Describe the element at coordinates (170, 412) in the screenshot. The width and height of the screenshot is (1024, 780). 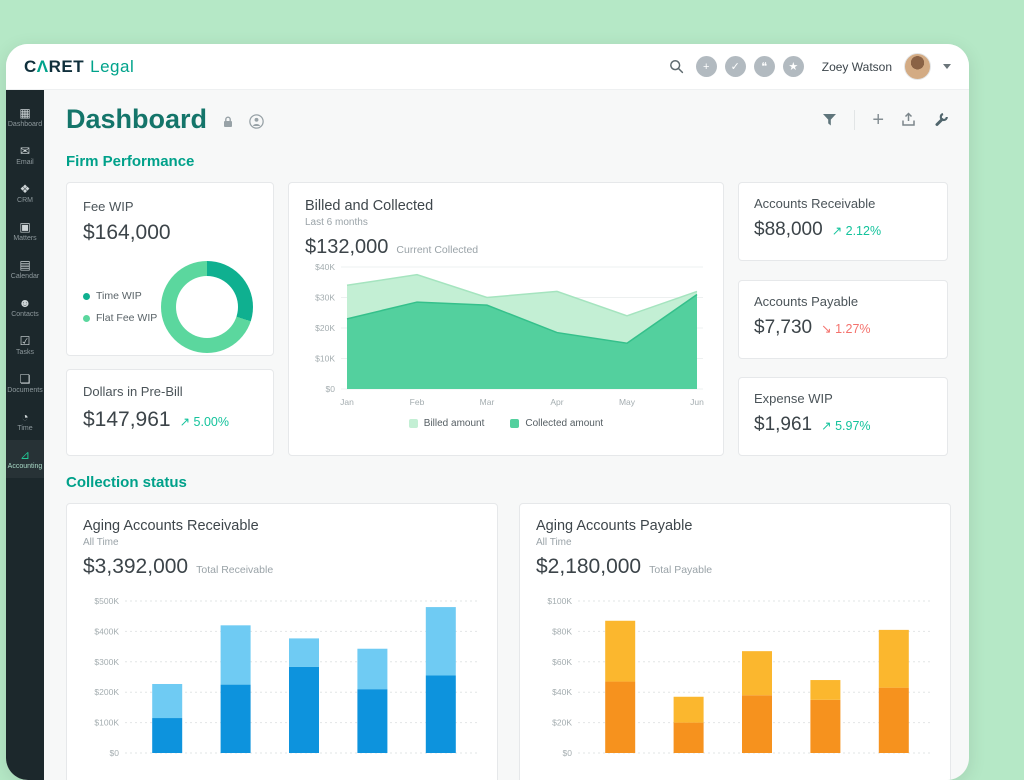
I see `pre-bill-card: Dollars in Pre-Bill $147,961 ↗ 5.00%` at that location.